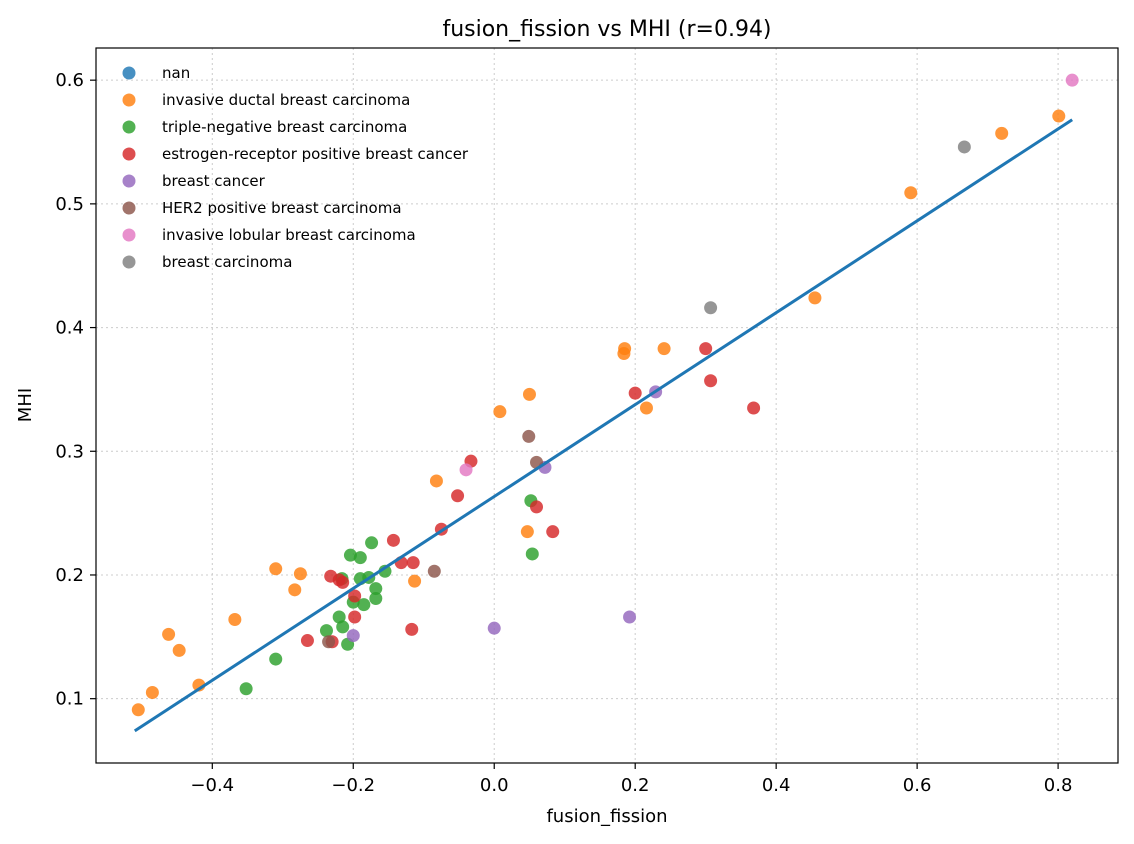  I want to click on x-axis-ticks: −0.4 −0.2 0.0 0.2 0.4 0.6 0.8, so click(631, 779).